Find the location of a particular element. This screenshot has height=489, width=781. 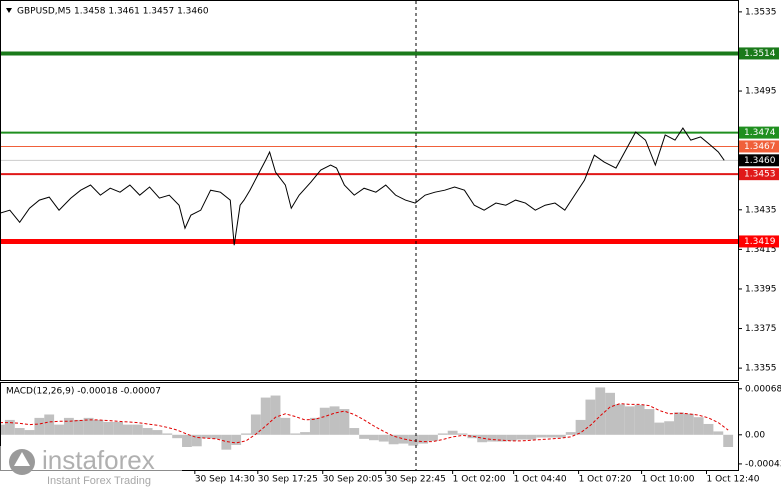

signal-line is located at coordinates (364, 423).